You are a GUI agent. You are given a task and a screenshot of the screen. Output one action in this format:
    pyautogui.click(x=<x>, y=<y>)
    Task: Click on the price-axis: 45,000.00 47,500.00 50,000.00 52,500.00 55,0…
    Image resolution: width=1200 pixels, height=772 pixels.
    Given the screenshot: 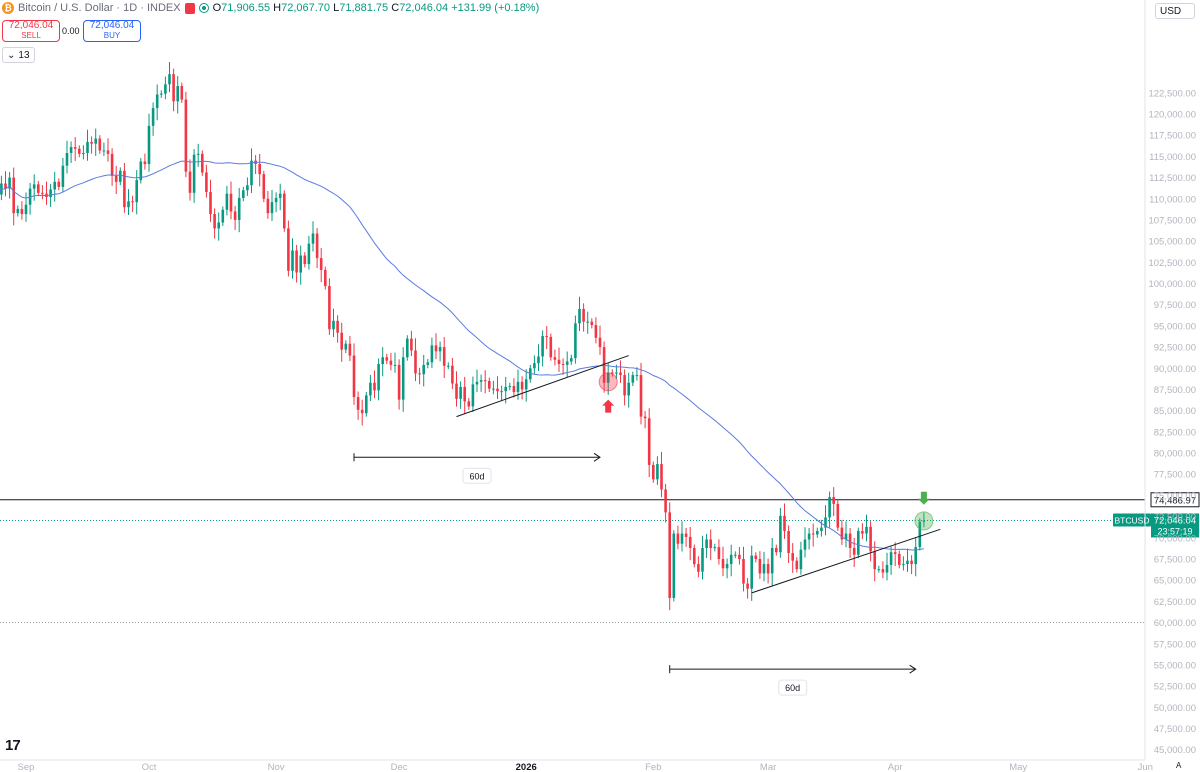 What is the action you would take?
    pyautogui.click(x=1170, y=380)
    